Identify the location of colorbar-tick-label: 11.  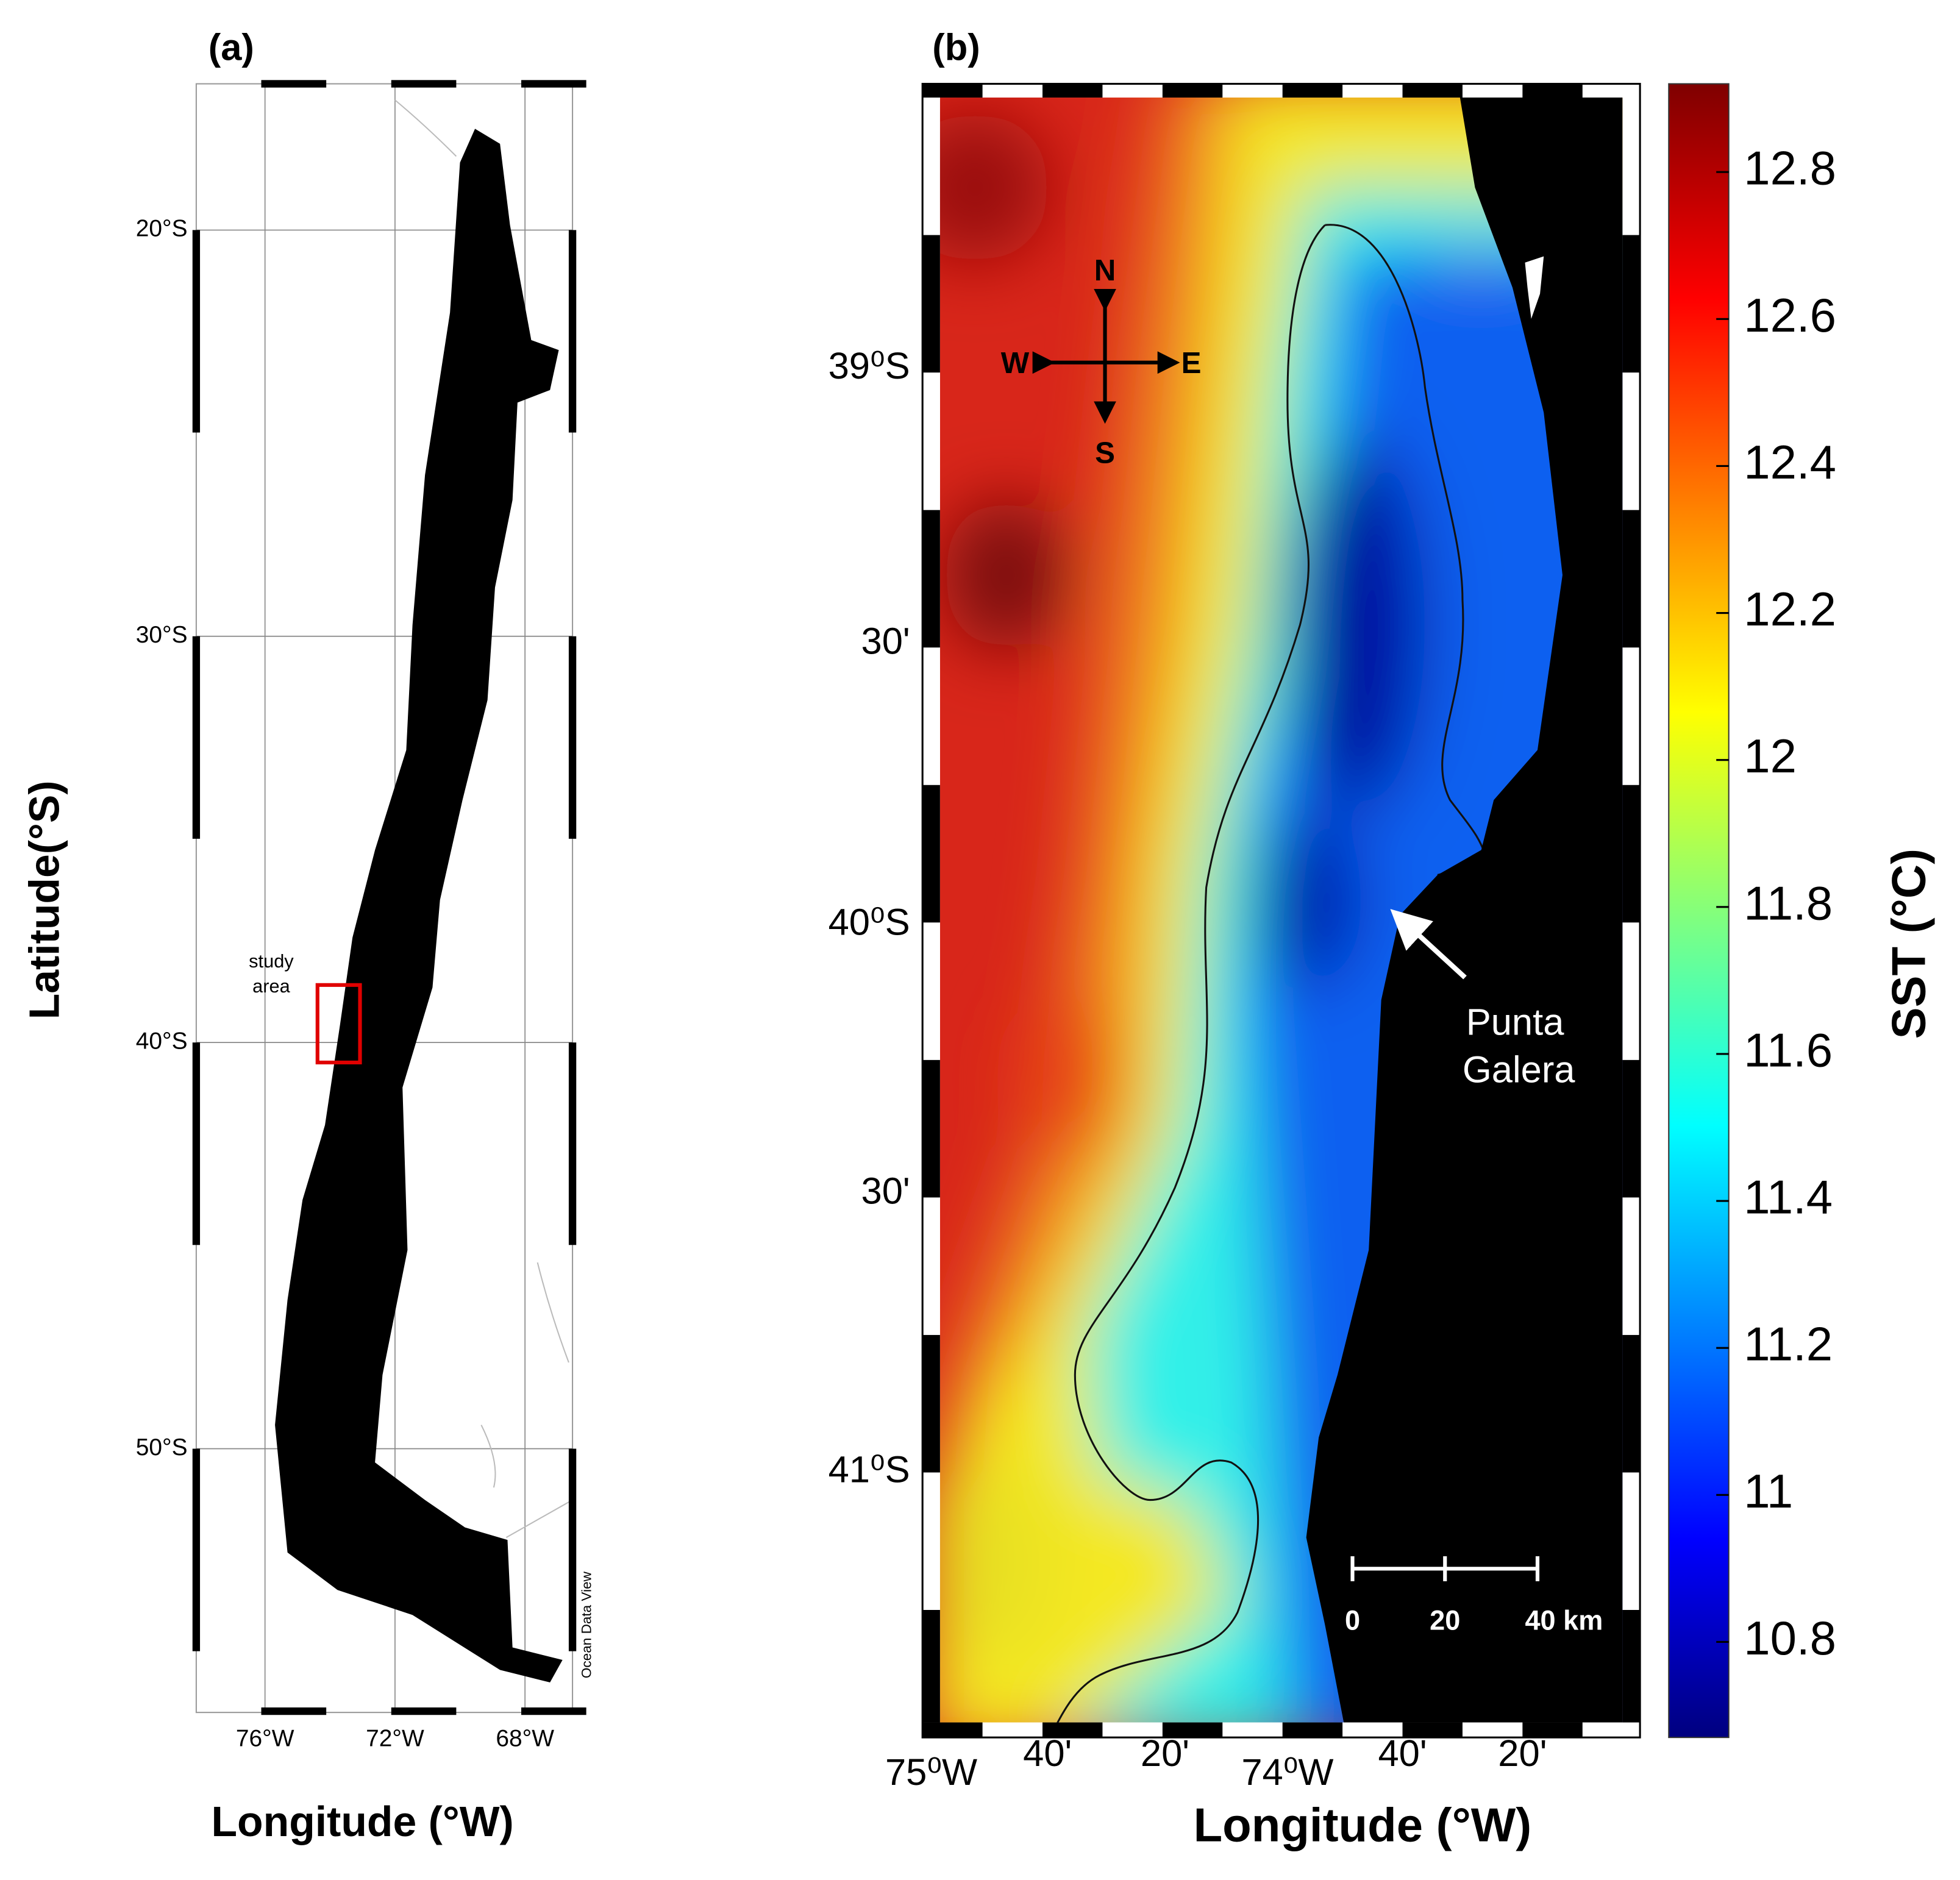
(1769, 1491).